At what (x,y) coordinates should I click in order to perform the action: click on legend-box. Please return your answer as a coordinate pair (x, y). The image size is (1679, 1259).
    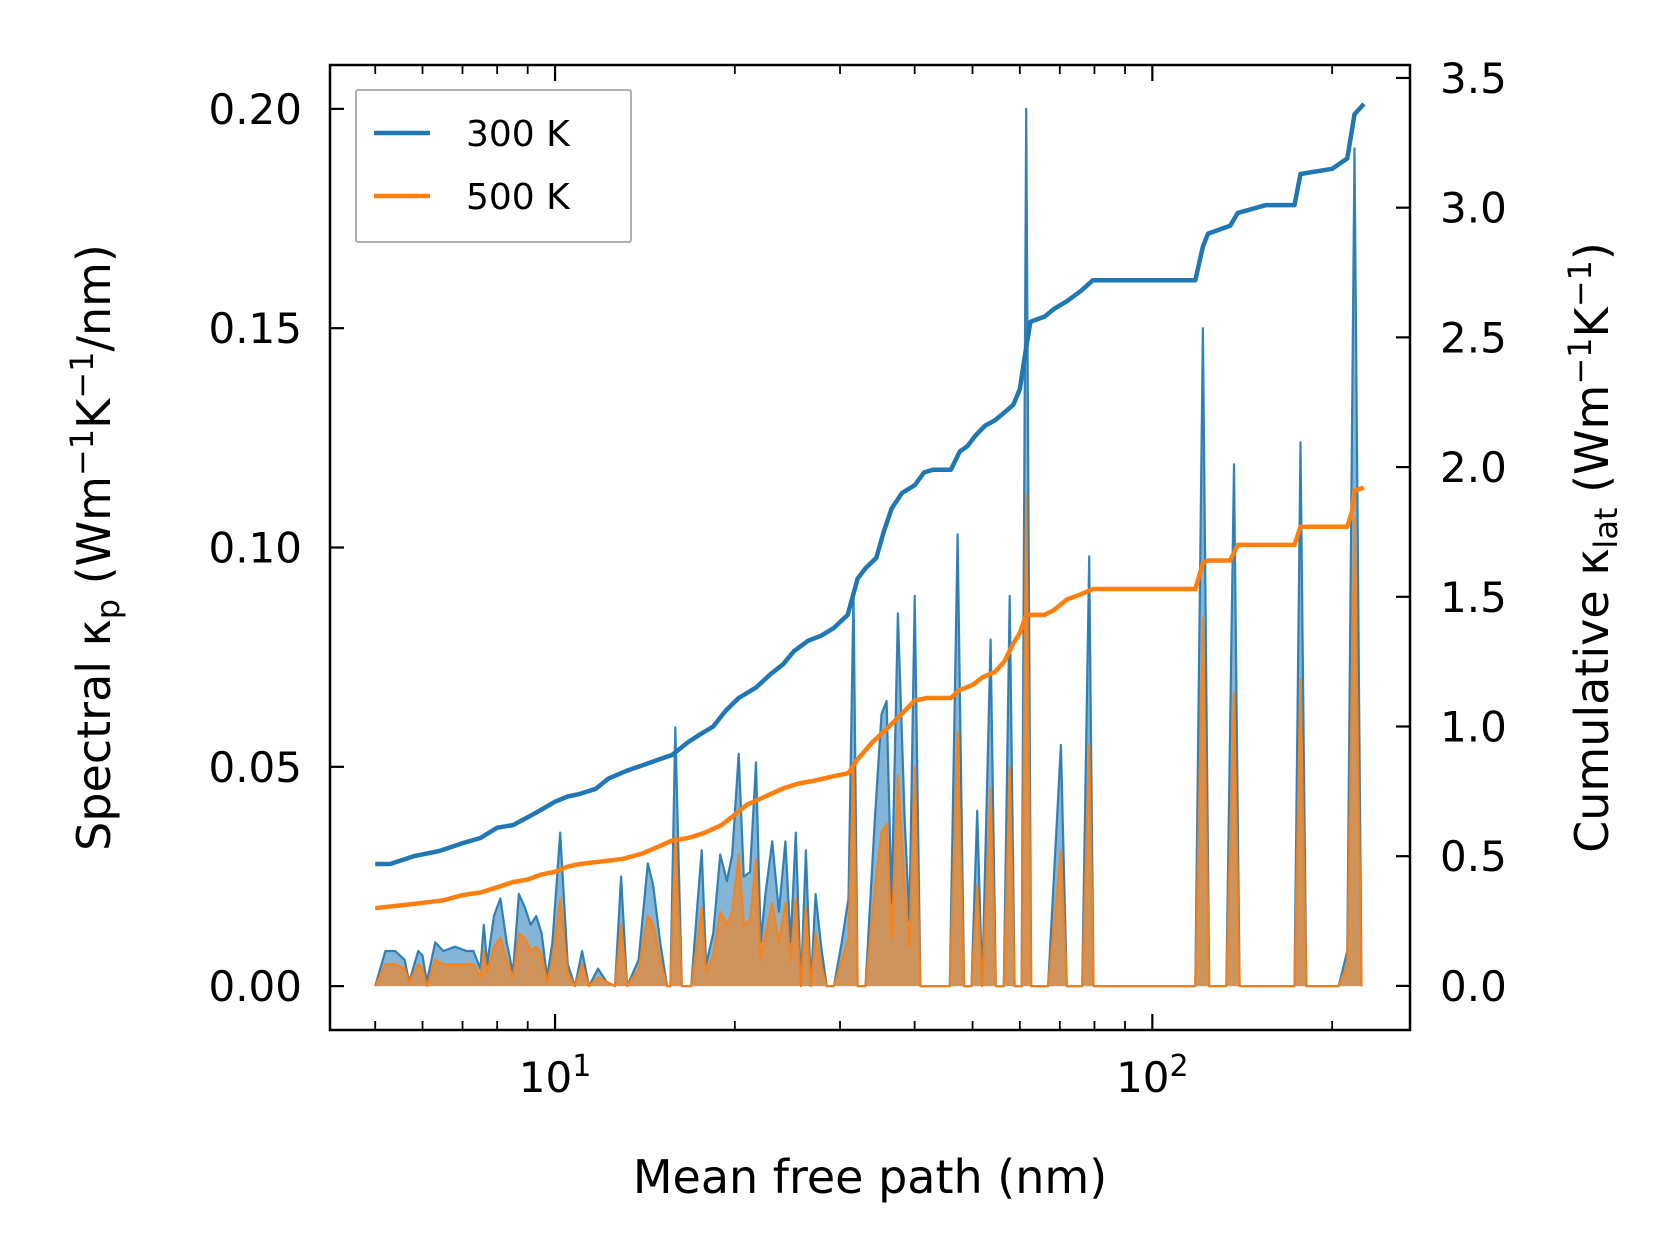
    Looking at the image, I should click on (493, 166).